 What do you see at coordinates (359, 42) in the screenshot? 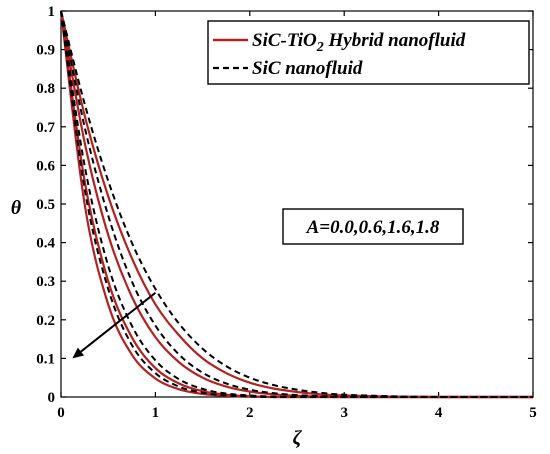
I see `legend-label-hybrid: SiC-TiO2 Hybrid nanofluid` at bounding box center [359, 42].